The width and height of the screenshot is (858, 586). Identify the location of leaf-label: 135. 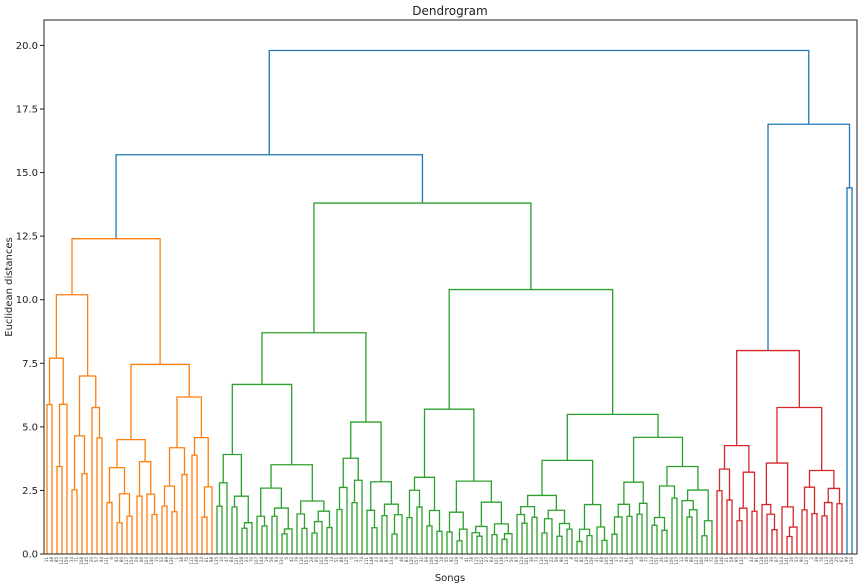
(216, 561).